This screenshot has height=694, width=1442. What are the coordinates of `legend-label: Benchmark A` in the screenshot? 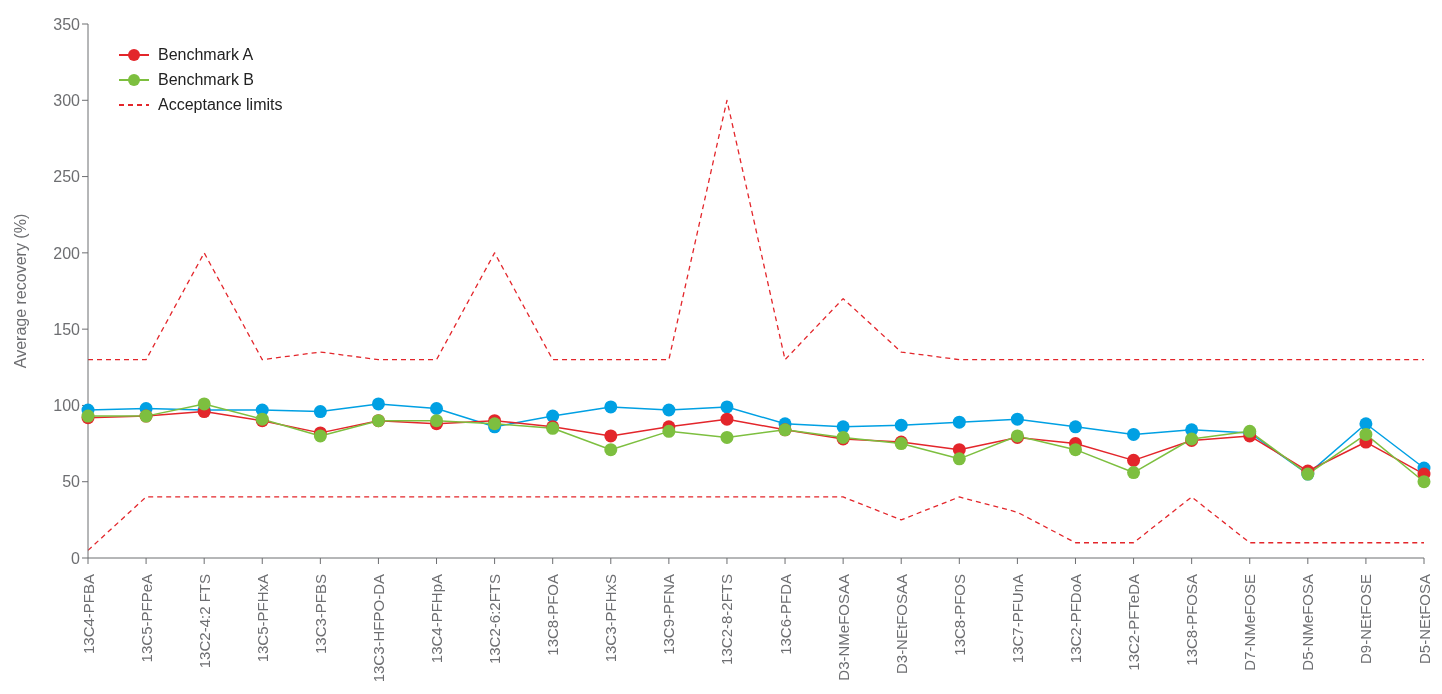 It's located at (206, 54).